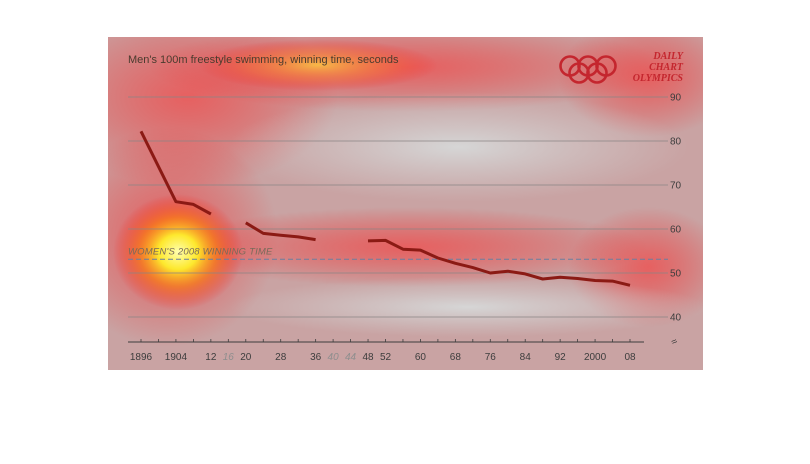 Image resolution: width=810 pixels, height=464 pixels. I want to click on x-tick-label: 48, so click(368, 357).